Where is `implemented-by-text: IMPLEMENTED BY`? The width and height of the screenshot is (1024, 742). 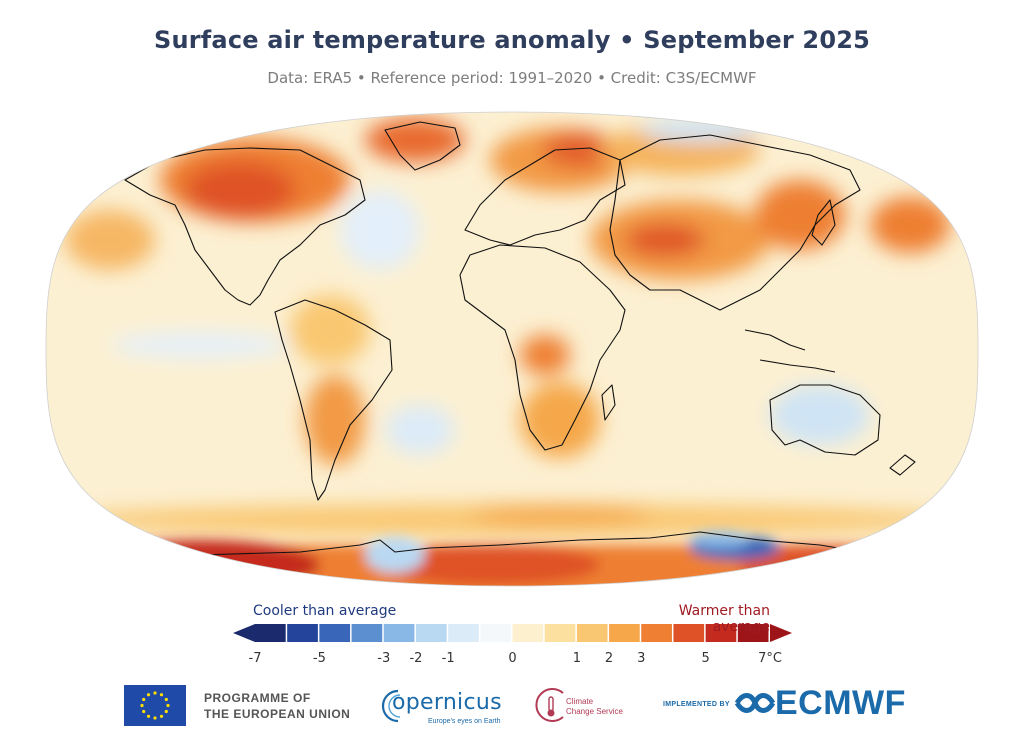
implemented-by-text: IMPLEMENTED BY is located at coordinates (696, 704).